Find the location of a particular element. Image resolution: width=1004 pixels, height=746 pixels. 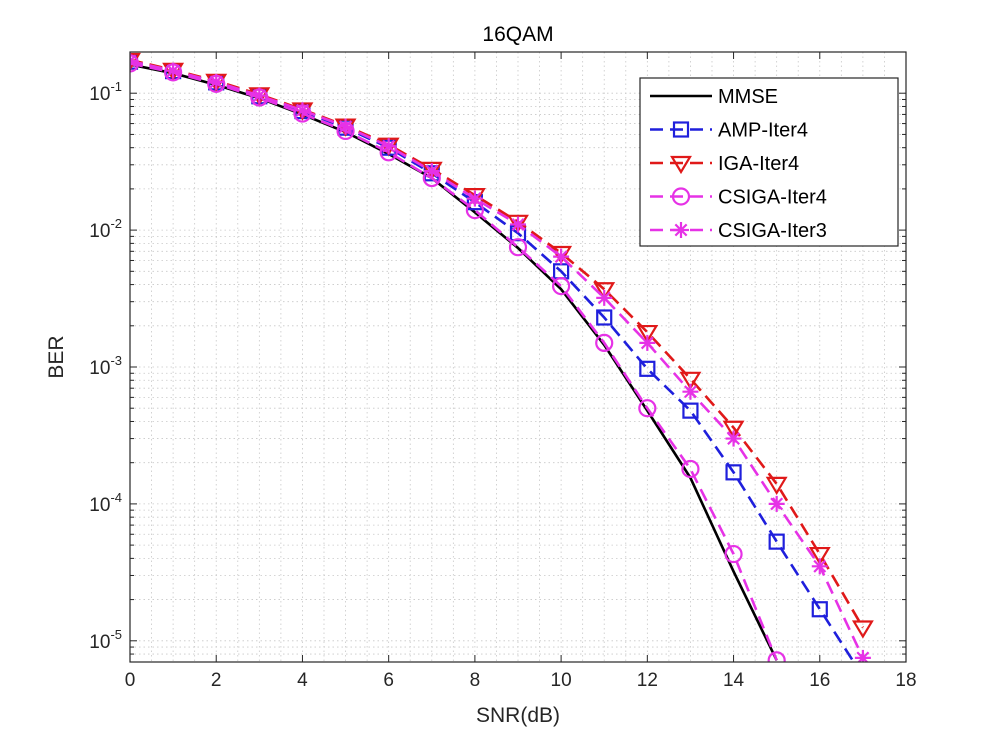

legend-label: CSIGA-Iter3 is located at coordinates (772, 231).